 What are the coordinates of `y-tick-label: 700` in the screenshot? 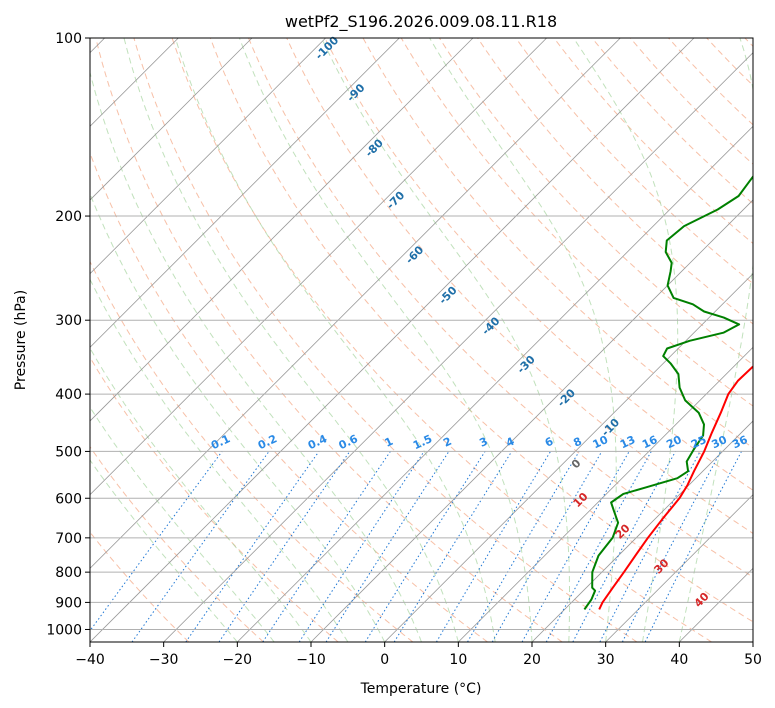 It's located at (68, 539).